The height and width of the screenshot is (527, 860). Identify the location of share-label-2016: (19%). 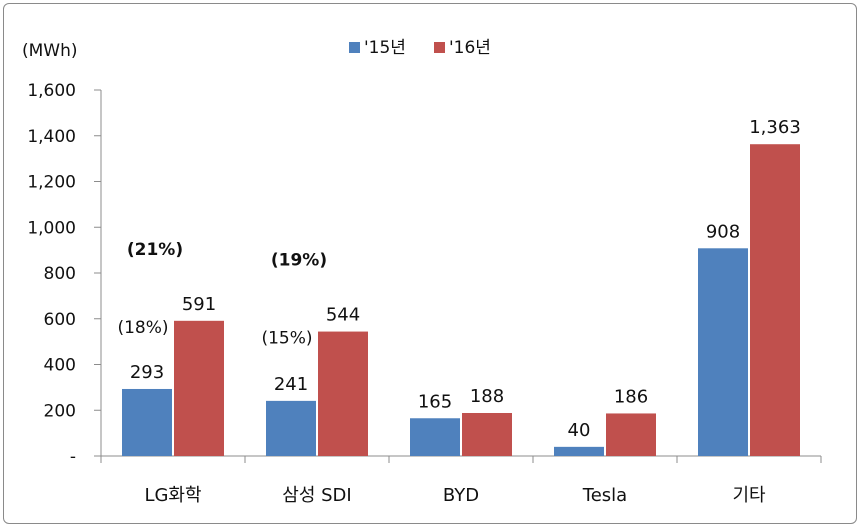
(299, 261).